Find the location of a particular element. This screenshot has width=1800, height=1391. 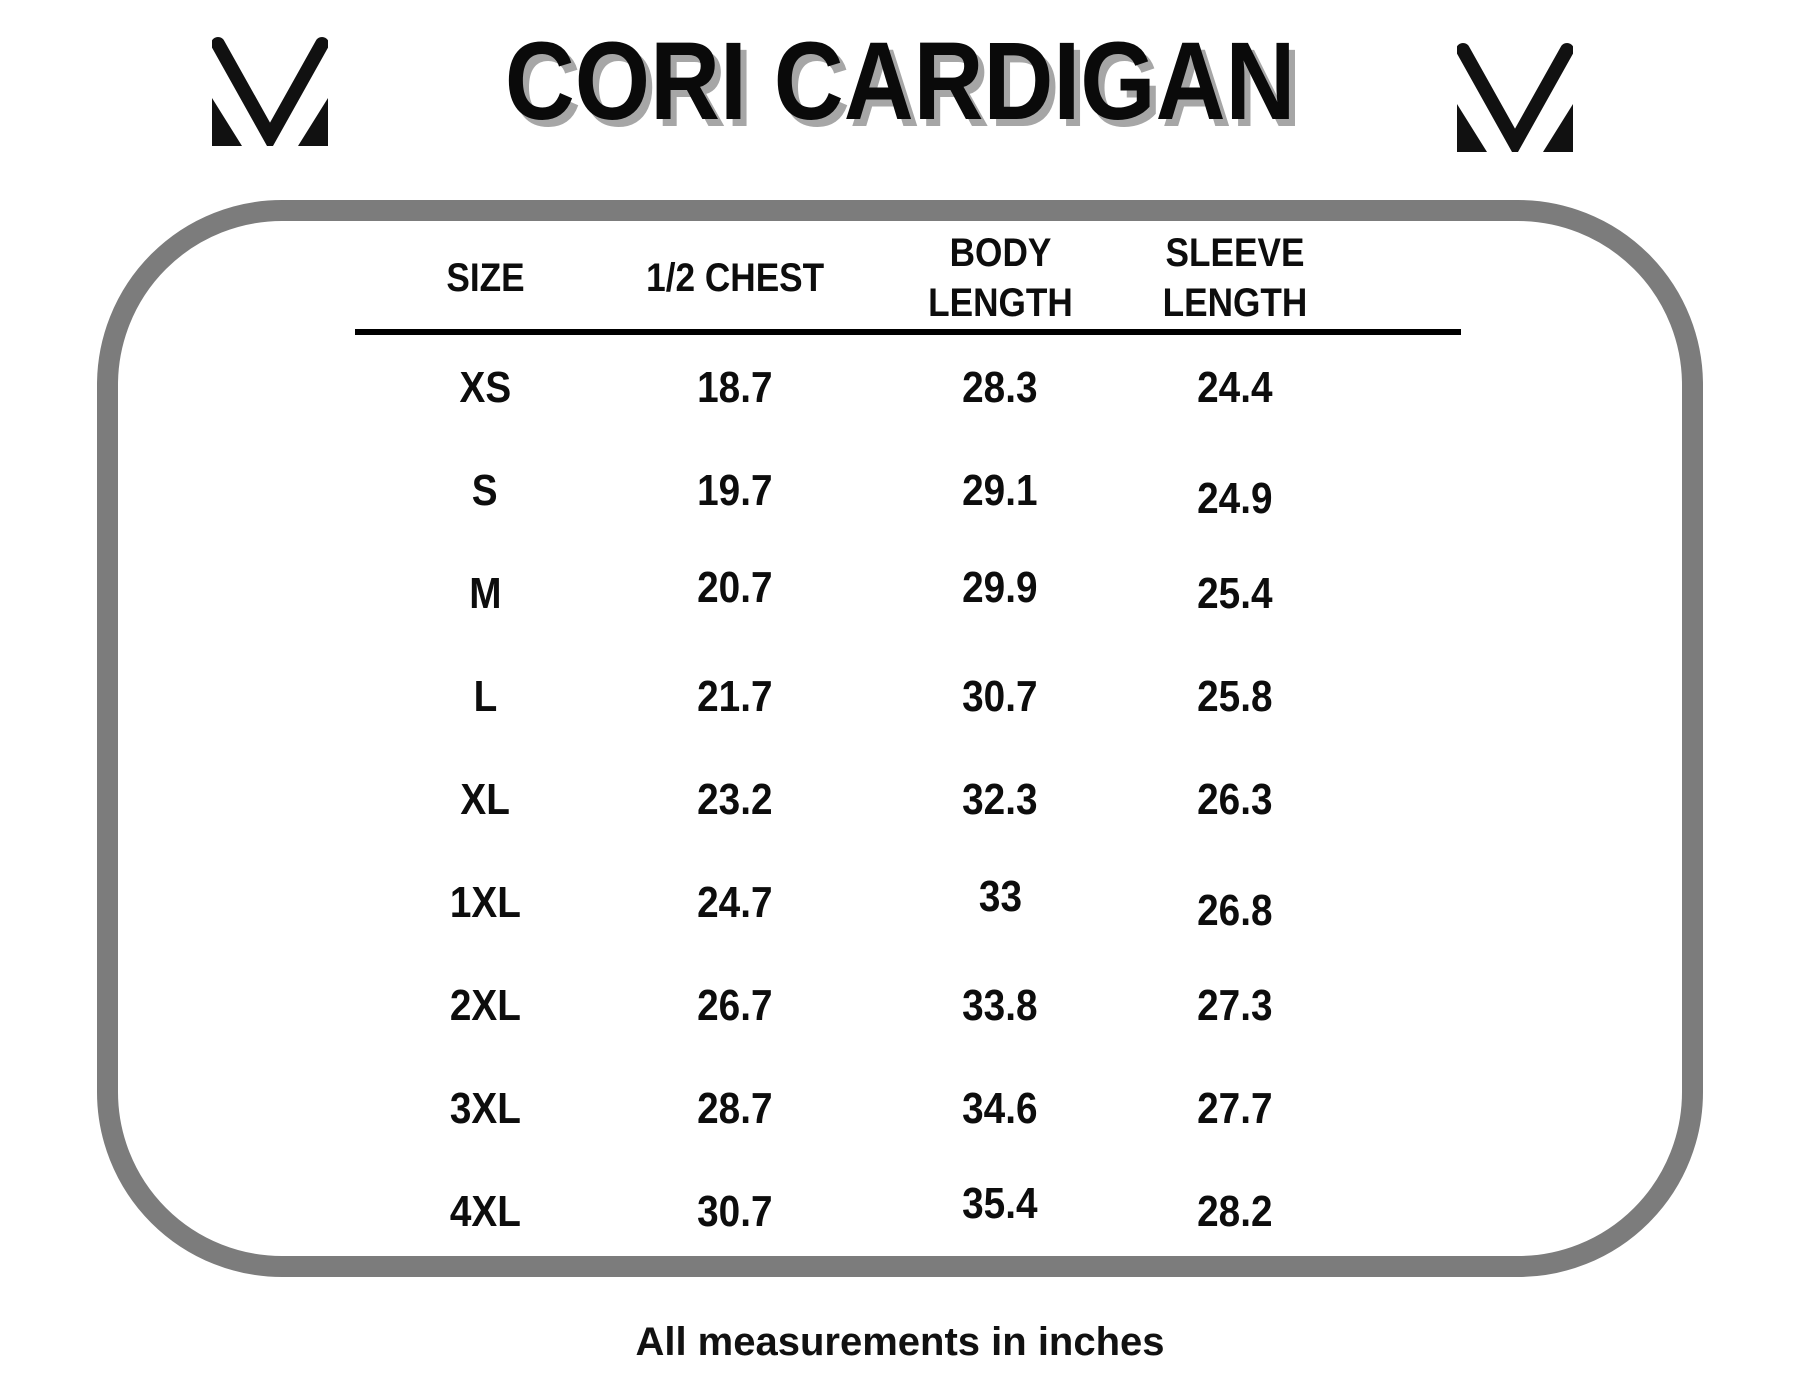

cell-size: XL is located at coordinates (485, 799).